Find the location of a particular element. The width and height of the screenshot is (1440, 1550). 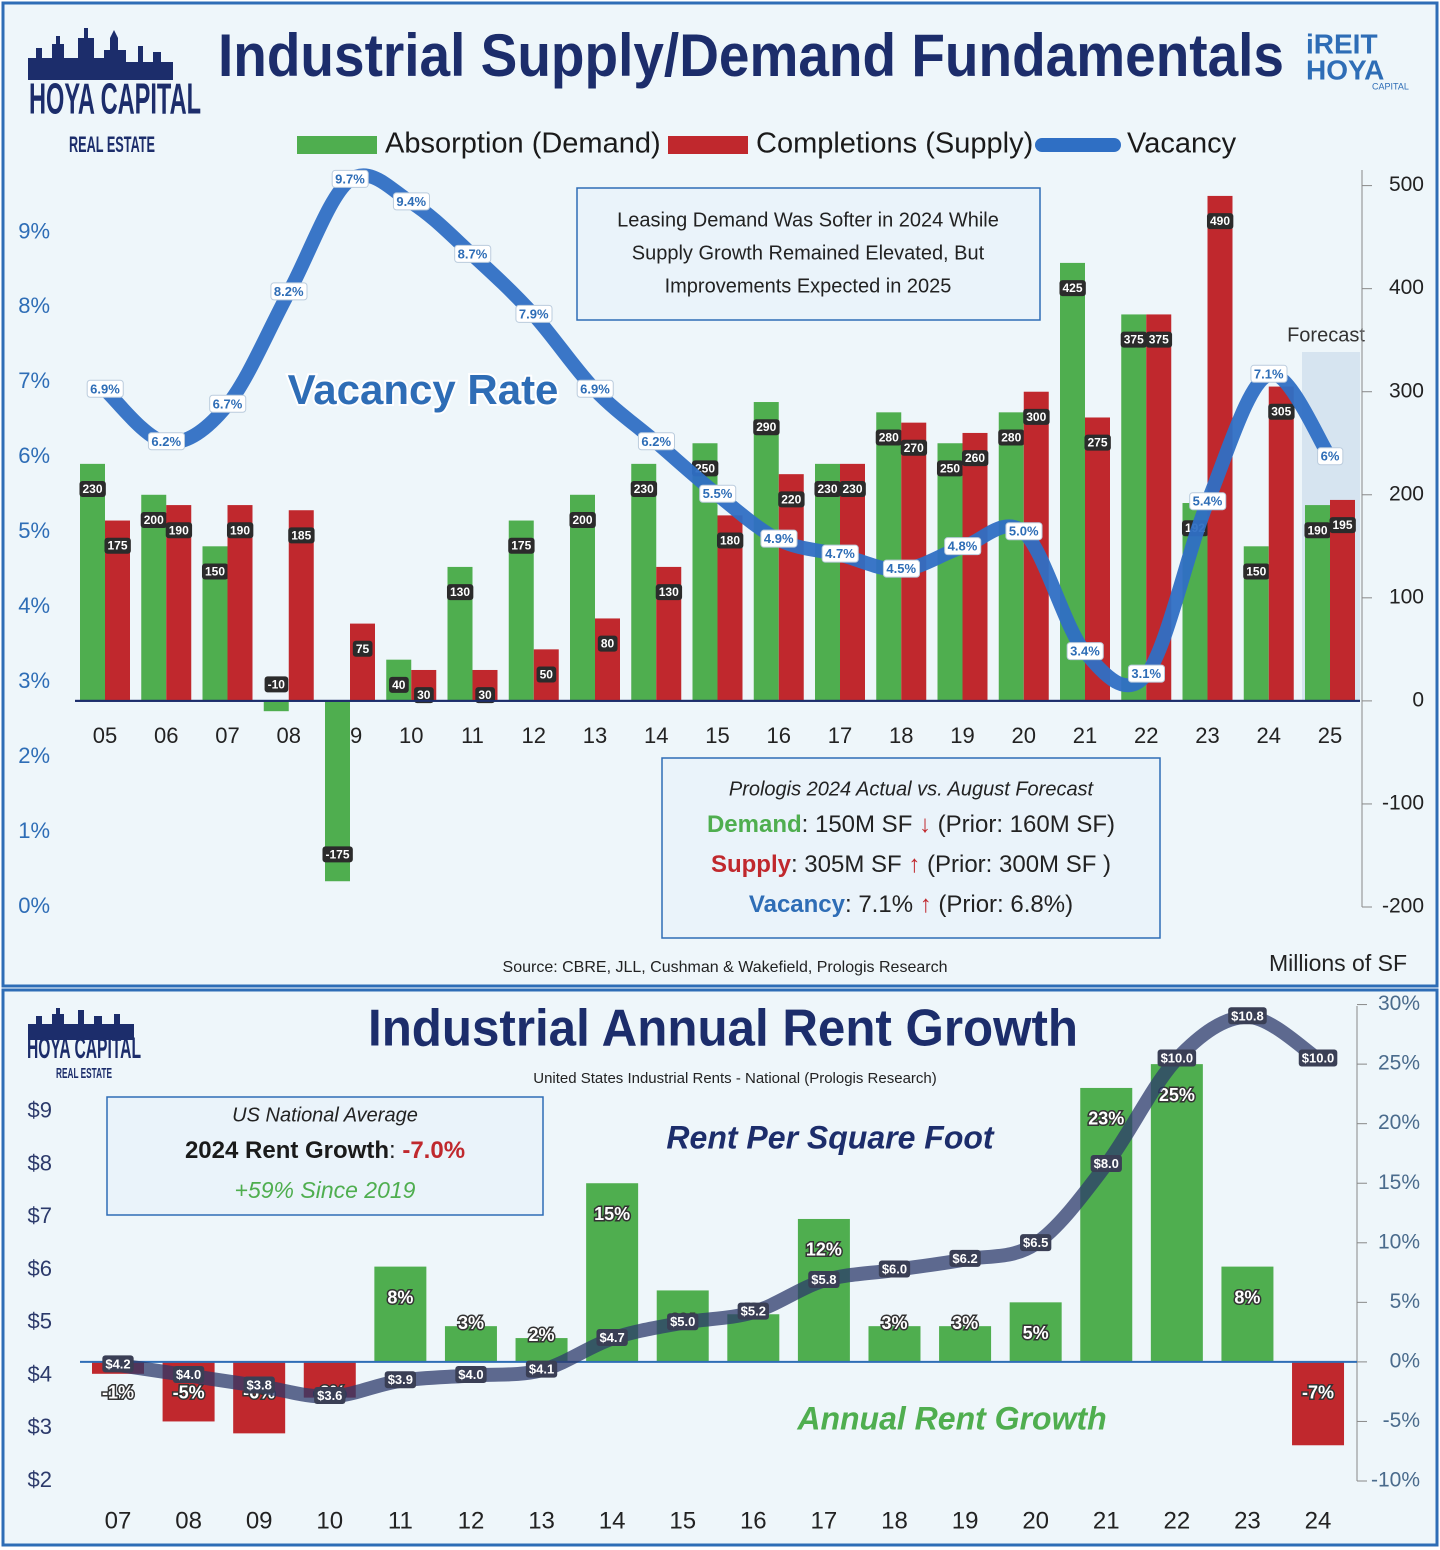

bar-label: 425 is located at coordinates (1072, 288).